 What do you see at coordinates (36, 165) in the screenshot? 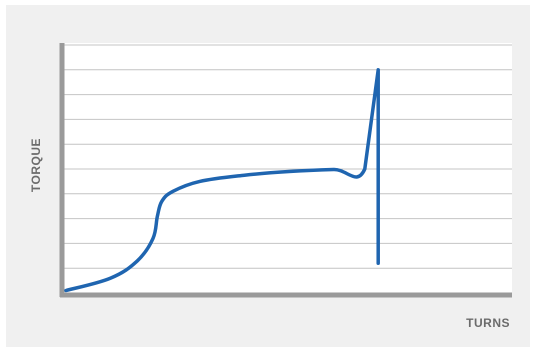
I see `y-axis-label: TORQUE` at bounding box center [36, 165].